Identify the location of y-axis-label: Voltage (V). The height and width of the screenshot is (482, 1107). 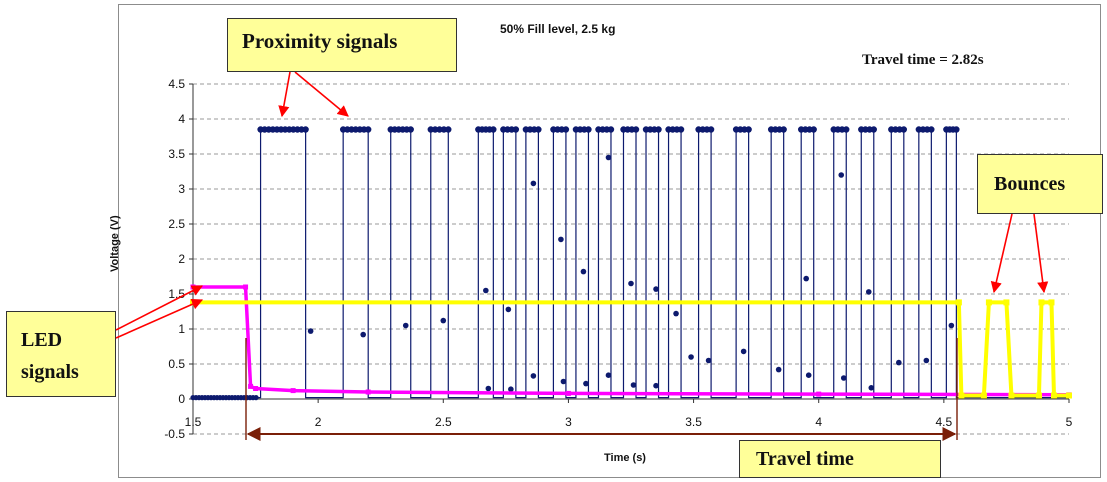
(115, 243).